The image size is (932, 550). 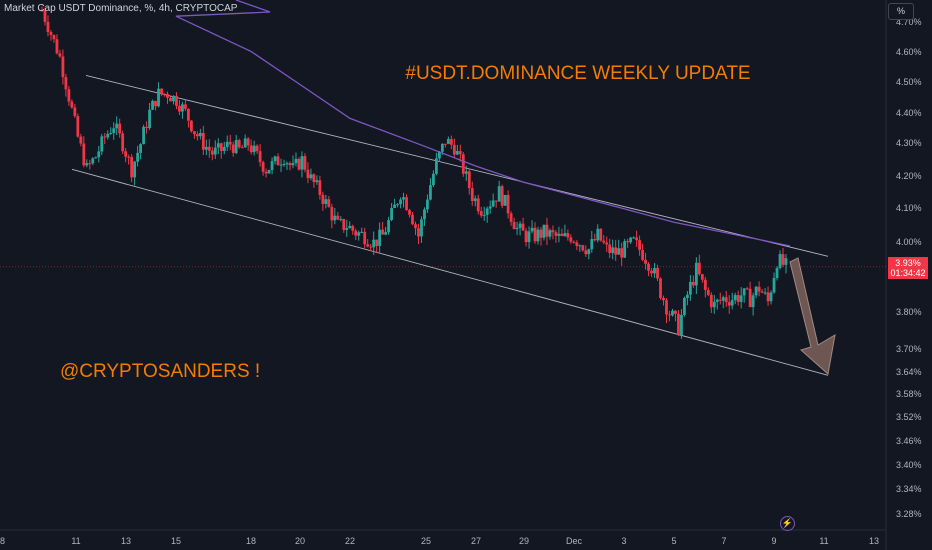 What do you see at coordinates (160, 371) in the screenshot?
I see `author-annotation: @CRYPTOSANDERS !` at bounding box center [160, 371].